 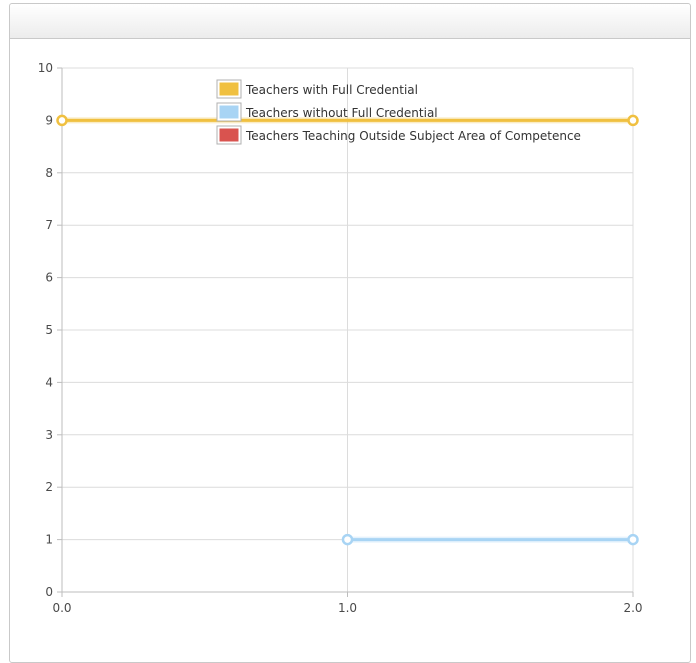 What do you see at coordinates (49, 382) in the screenshot?
I see `y-tick-label: 4` at bounding box center [49, 382].